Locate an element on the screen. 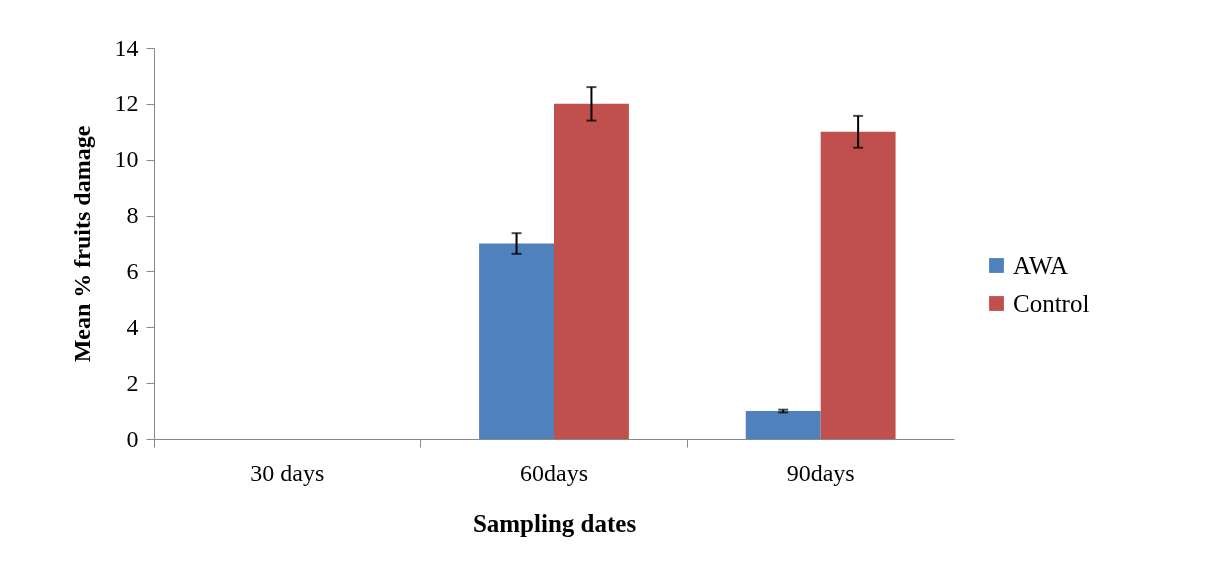  x-tick-label: 60days is located at coordinates (554, 472).